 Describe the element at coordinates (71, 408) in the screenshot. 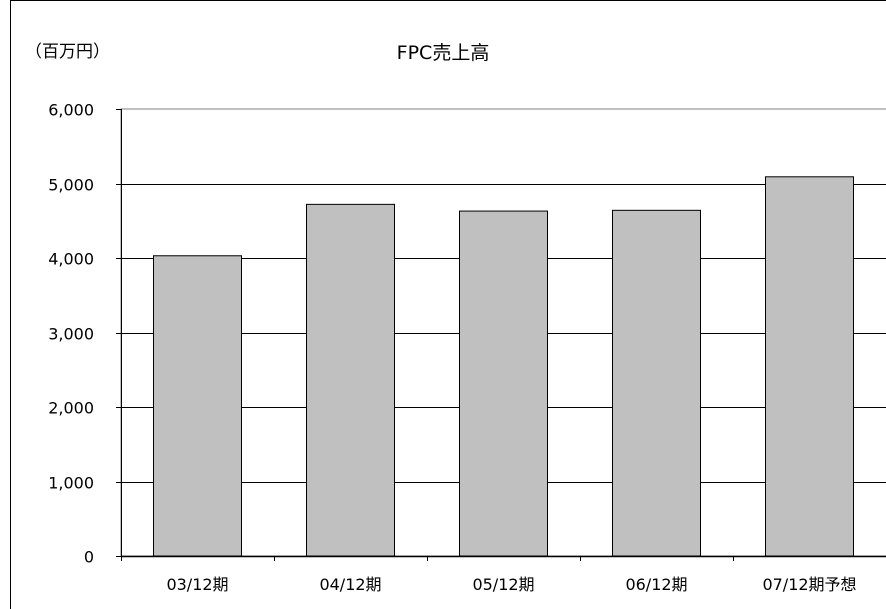

I see `y-tick-label: 2,000` at that location.